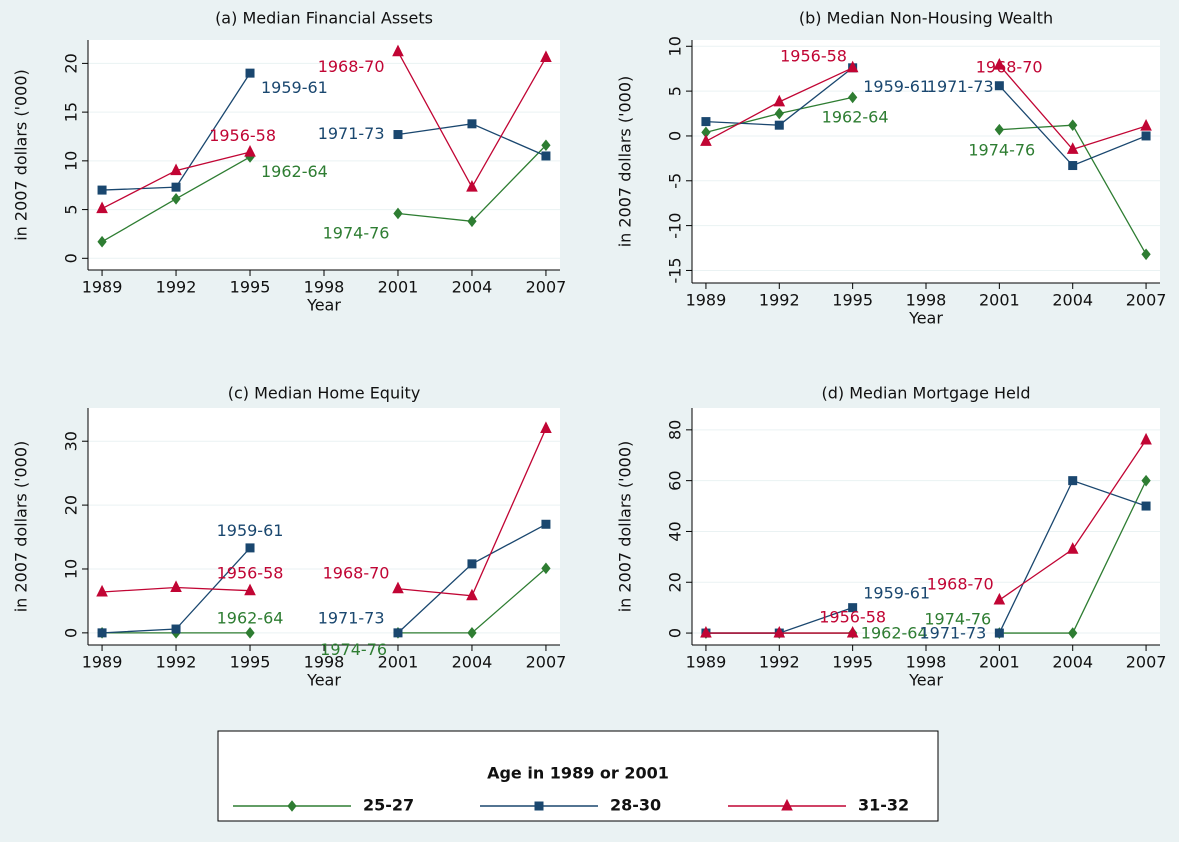 This screenshot has width=1179, height=842. Describe the element at coordinates (926, 18) in the screenshot. I see `chart-title: (b) Median Non-Housing Wealth` at that location.